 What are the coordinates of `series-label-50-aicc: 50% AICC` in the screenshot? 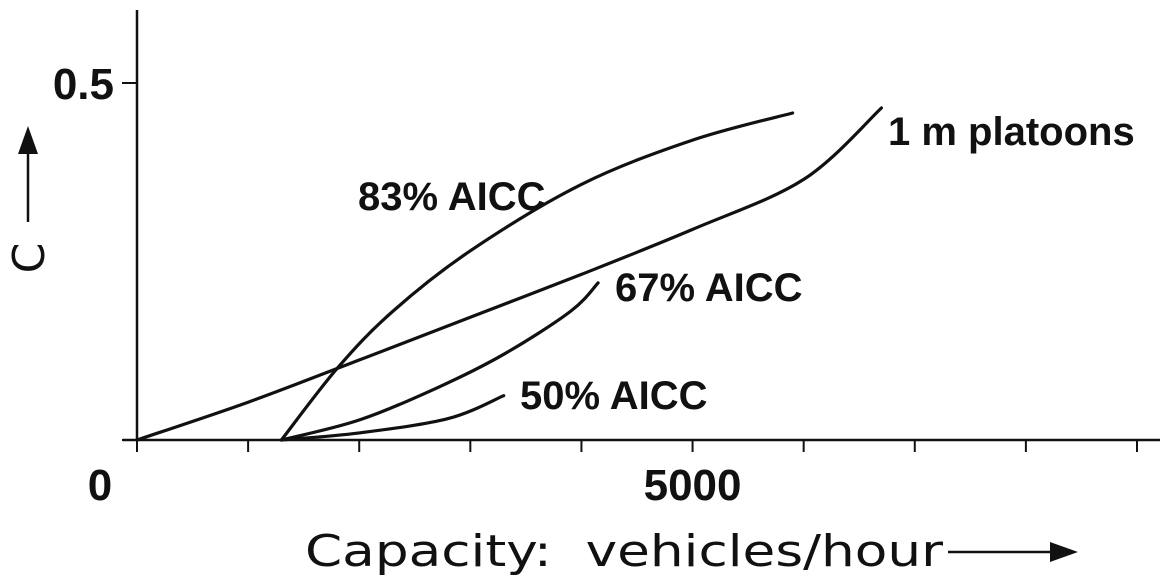 It's located at (613, 396).